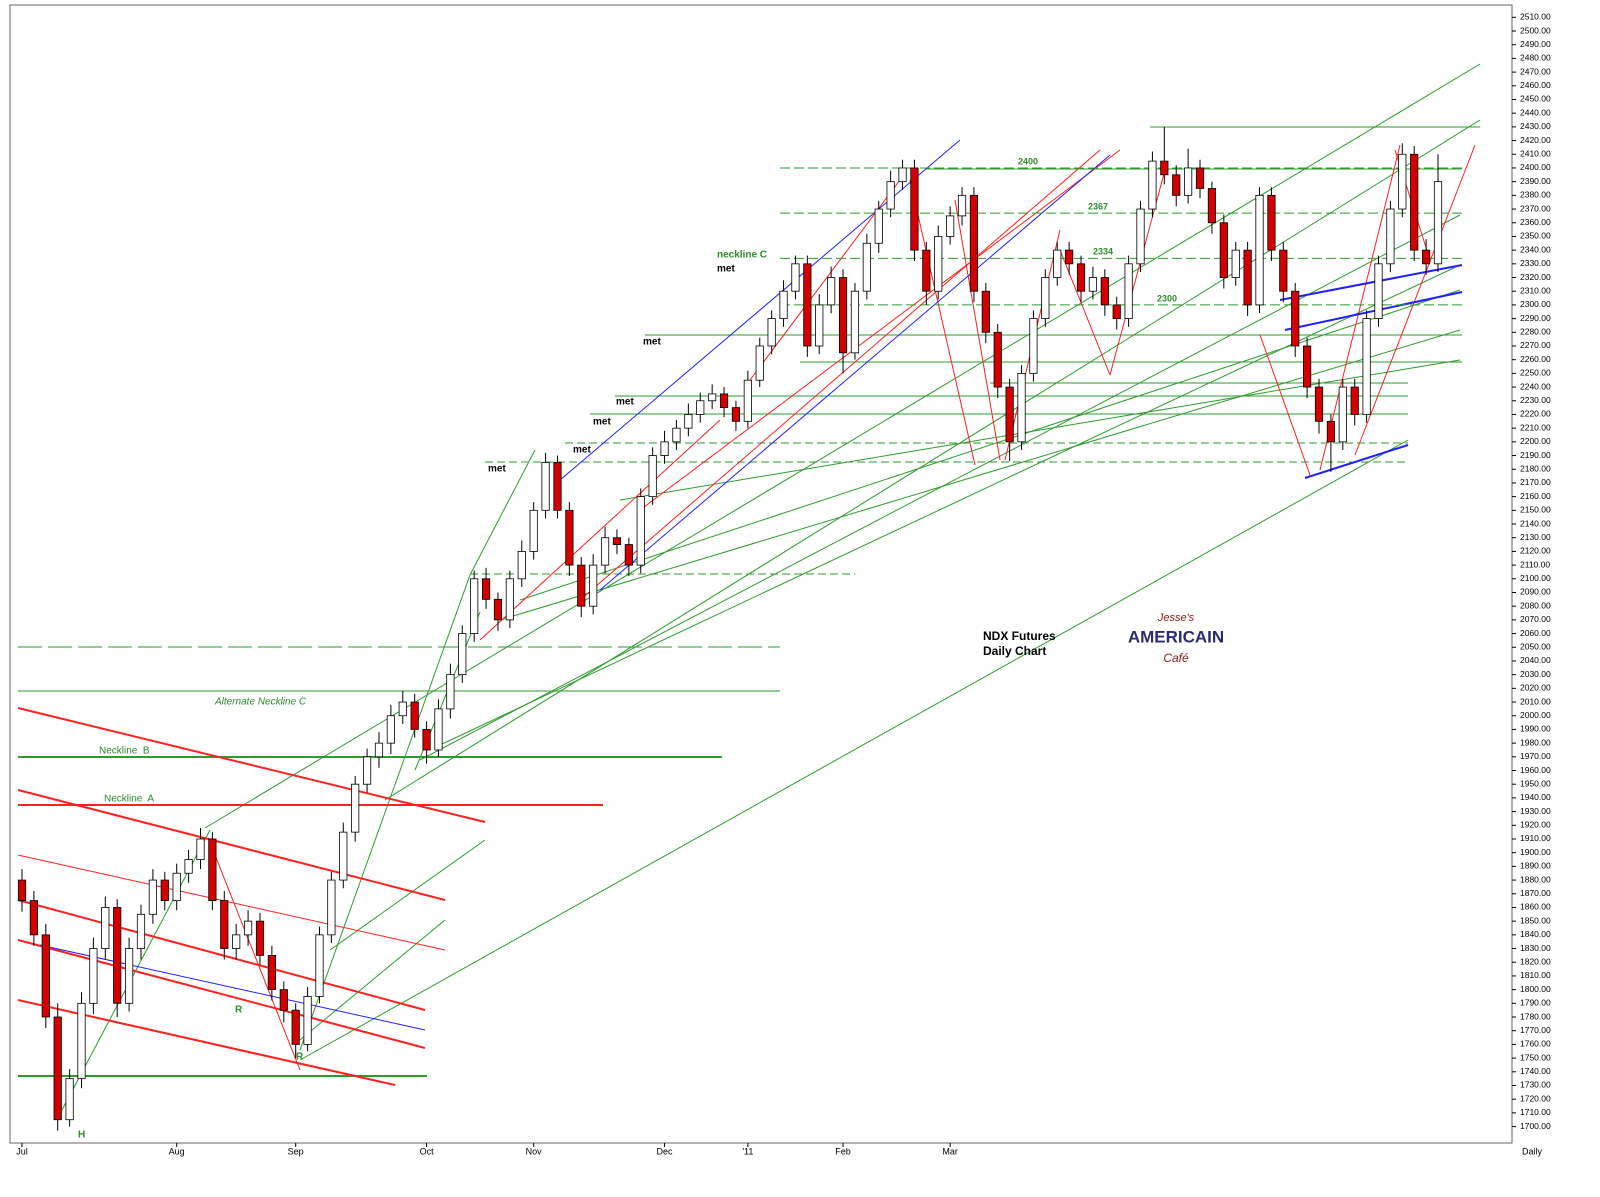 The height and width of the screenshot is (1197, 1600). I want to click on y-tick-label: 2080.00, so click(1535, 605).